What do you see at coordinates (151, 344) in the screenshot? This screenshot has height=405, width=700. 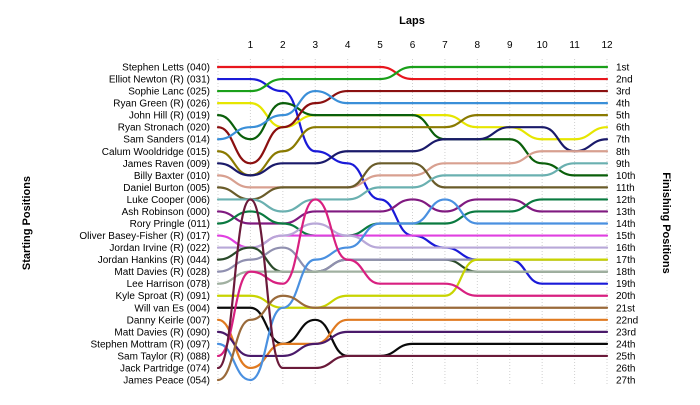 I see `starting-position-label: Stephen Mottram (R) (097)` at bounding box center [151, 344].